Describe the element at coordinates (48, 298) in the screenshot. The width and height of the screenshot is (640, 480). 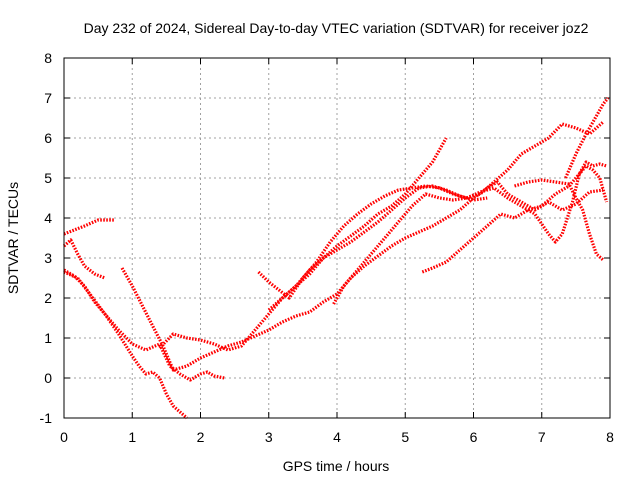
I see `y-tick-label: 2` at that location.